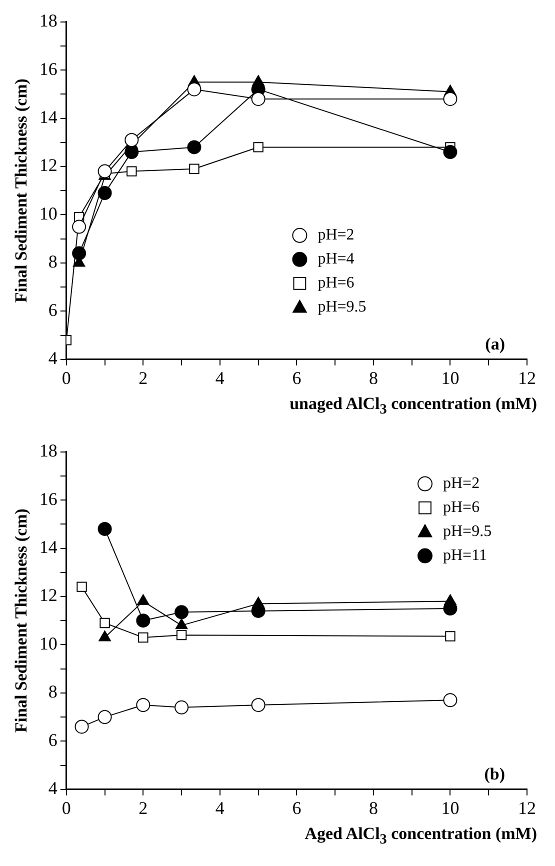 Image resolution: width=555 pixels, height=866 pixels. What do you see at coordinates (336, 259) in the screenshot?
I see `legend-label: pH=4` at bounding box center [336, 259].